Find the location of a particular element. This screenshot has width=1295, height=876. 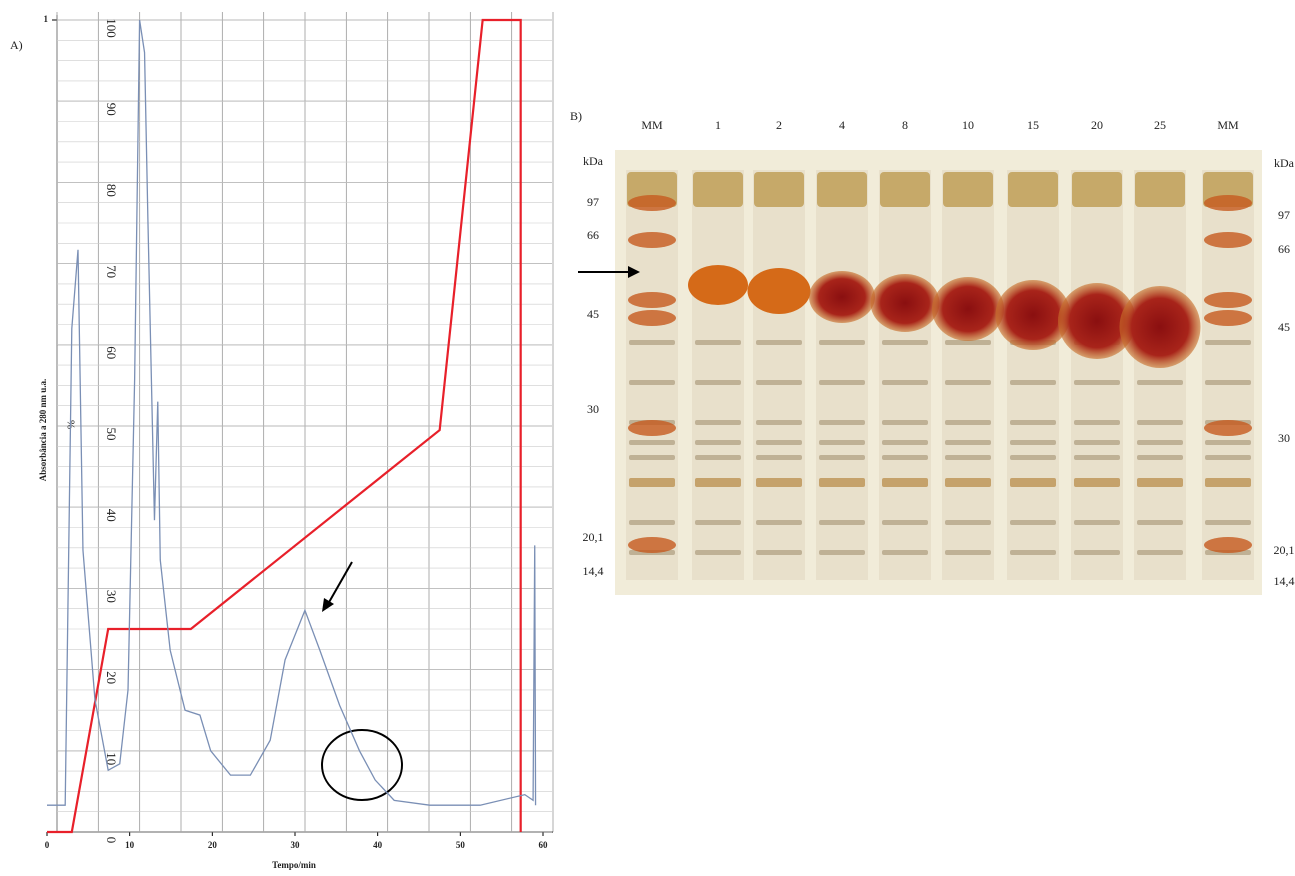

unit-label: kDa is located at coordinates (1284, 163).